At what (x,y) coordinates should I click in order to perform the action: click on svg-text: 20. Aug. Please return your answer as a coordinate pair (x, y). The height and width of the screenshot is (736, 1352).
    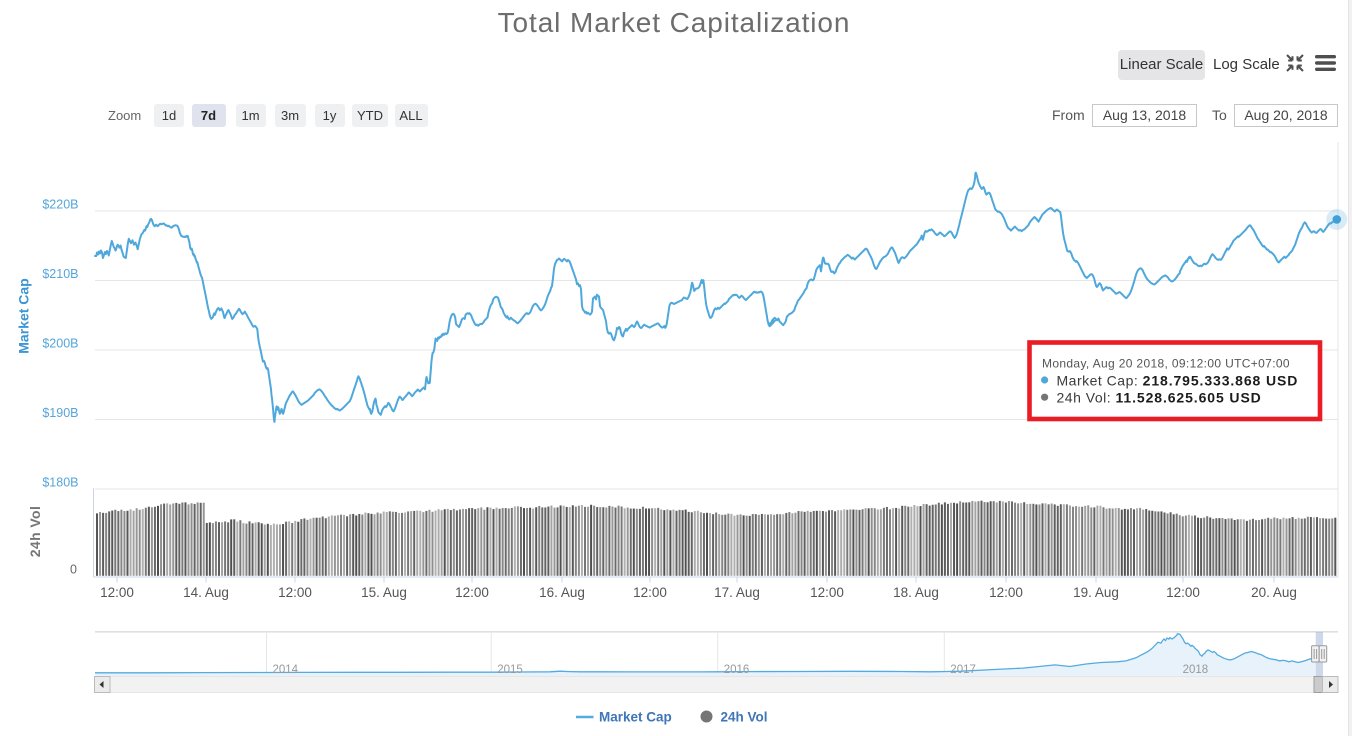
    Looking at the image, I should click on (1274, 592).